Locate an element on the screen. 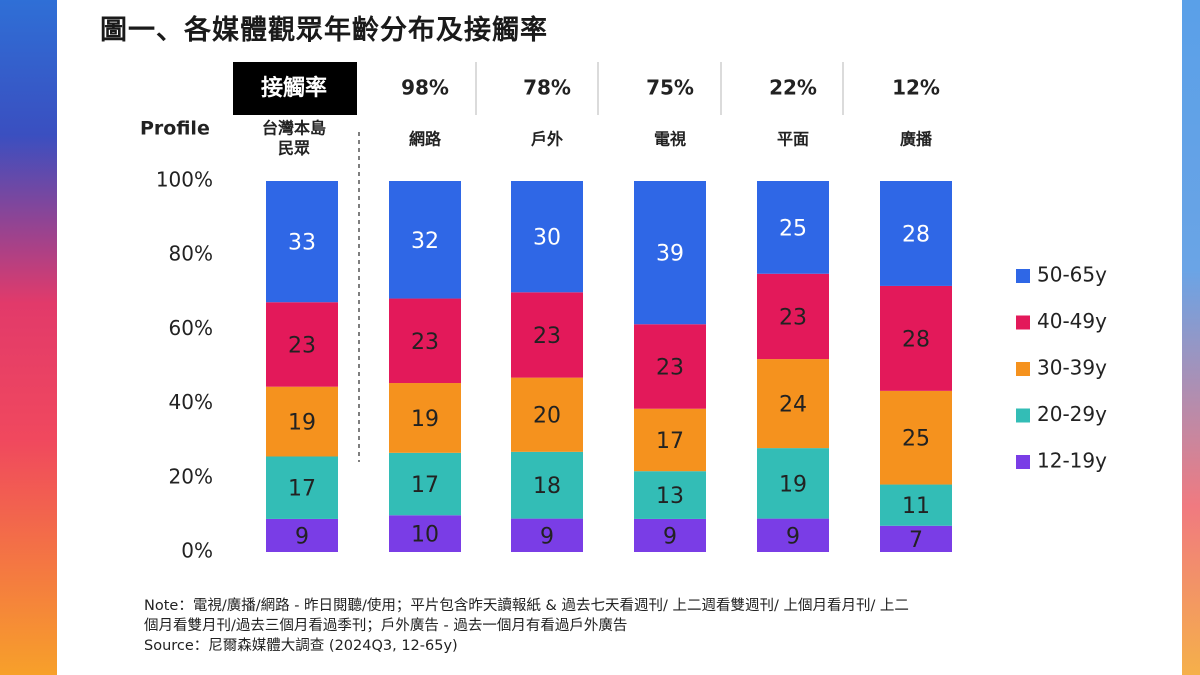 The image size is (1200, 675). reach-value: 75% is located at coordinates (670, 88).